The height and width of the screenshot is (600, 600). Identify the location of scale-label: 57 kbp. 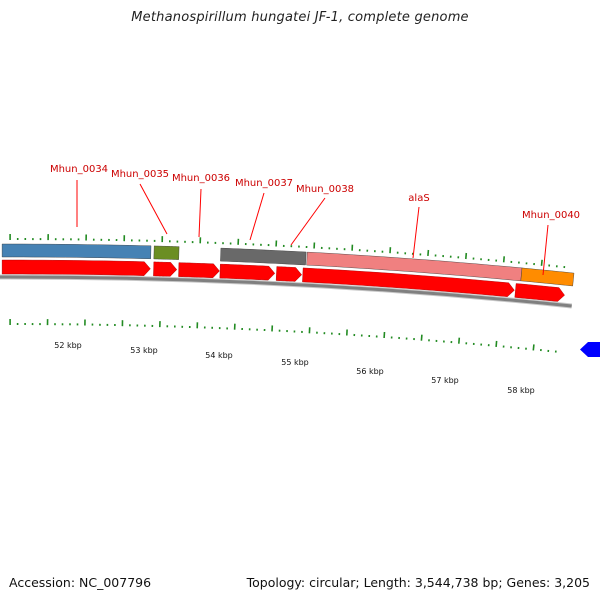
(445, 380).